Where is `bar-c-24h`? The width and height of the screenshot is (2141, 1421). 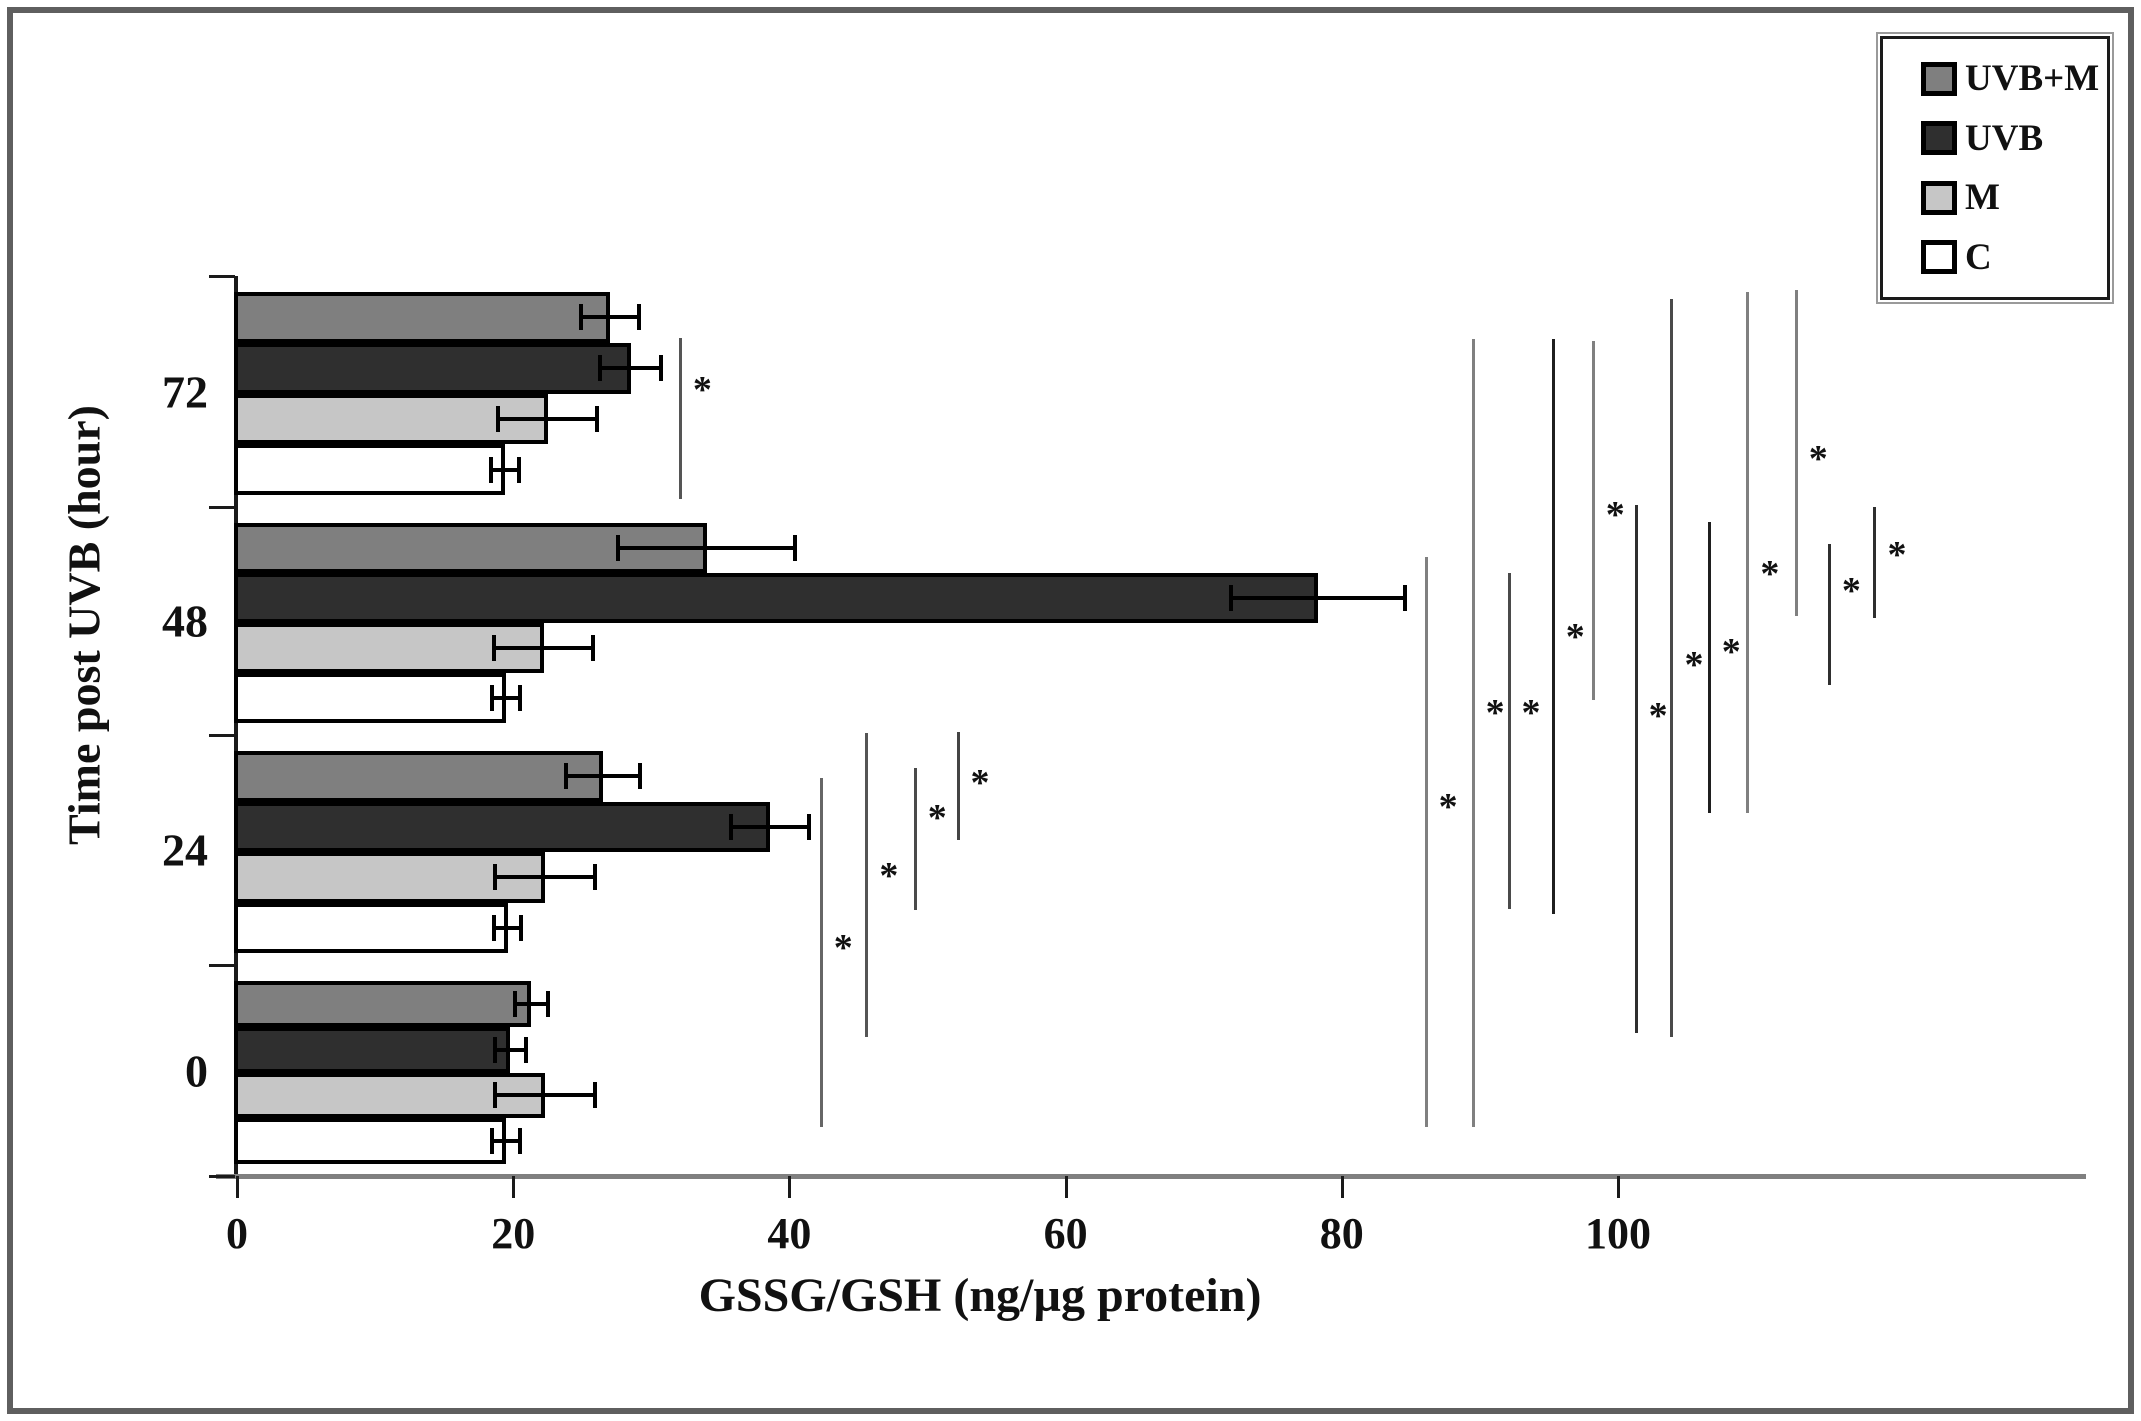 bar-c-24h is located at coordinates (371, 927).